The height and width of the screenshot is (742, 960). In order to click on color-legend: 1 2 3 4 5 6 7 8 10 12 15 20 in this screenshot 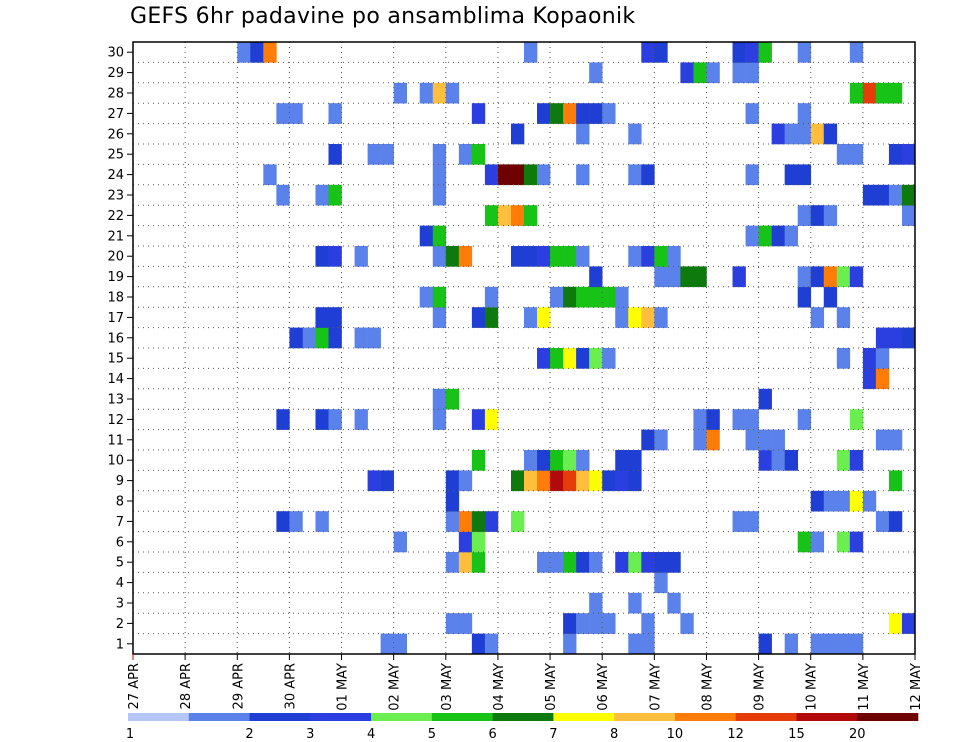, I will do `click(522, 727)`.